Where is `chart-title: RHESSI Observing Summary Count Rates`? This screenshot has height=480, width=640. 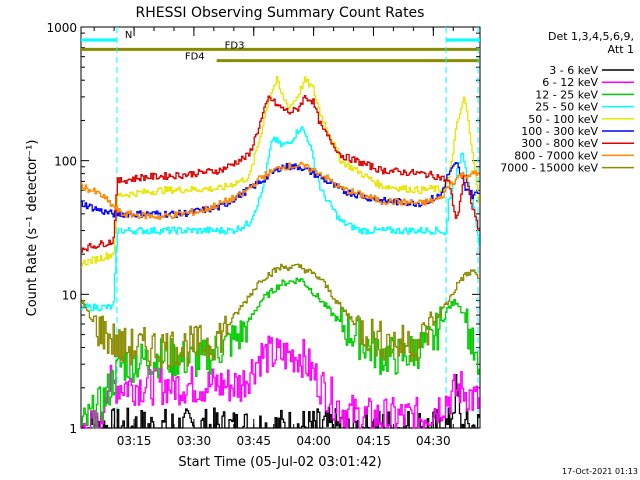
chart-title: RHESSI Observing Summary Count Rates is located at coordinates (280, 13).